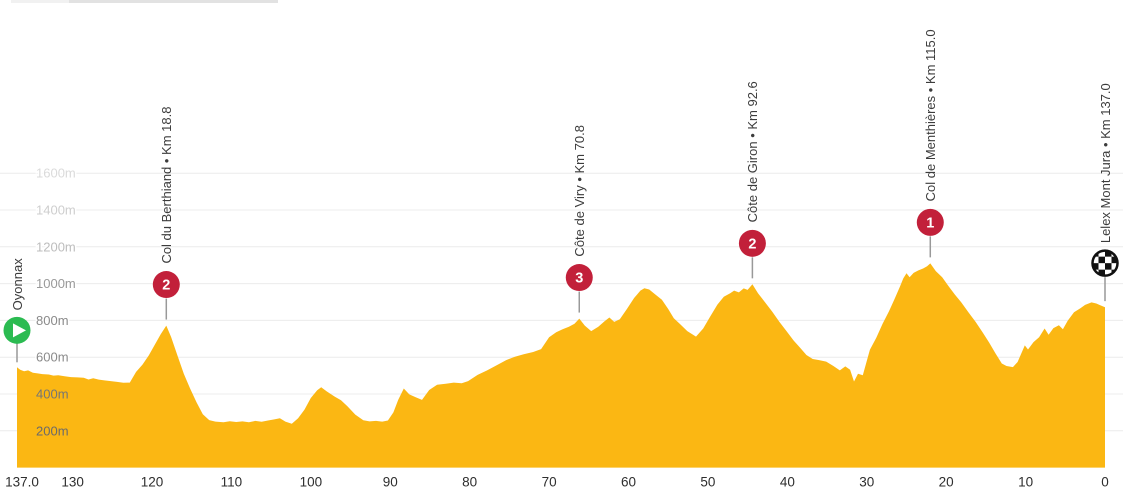 This screenshot has width=1123, height=493. I want to click on y-axis-label-800m: 800m, so click(52, 320).